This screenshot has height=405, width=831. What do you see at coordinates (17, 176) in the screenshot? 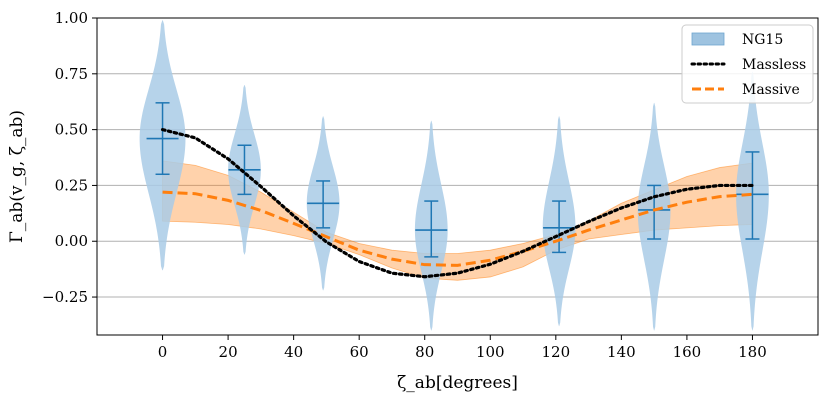
I see `y-axis-label: Γ_ab(v_g, ζ_ab)` at bounding box center [17, 176].